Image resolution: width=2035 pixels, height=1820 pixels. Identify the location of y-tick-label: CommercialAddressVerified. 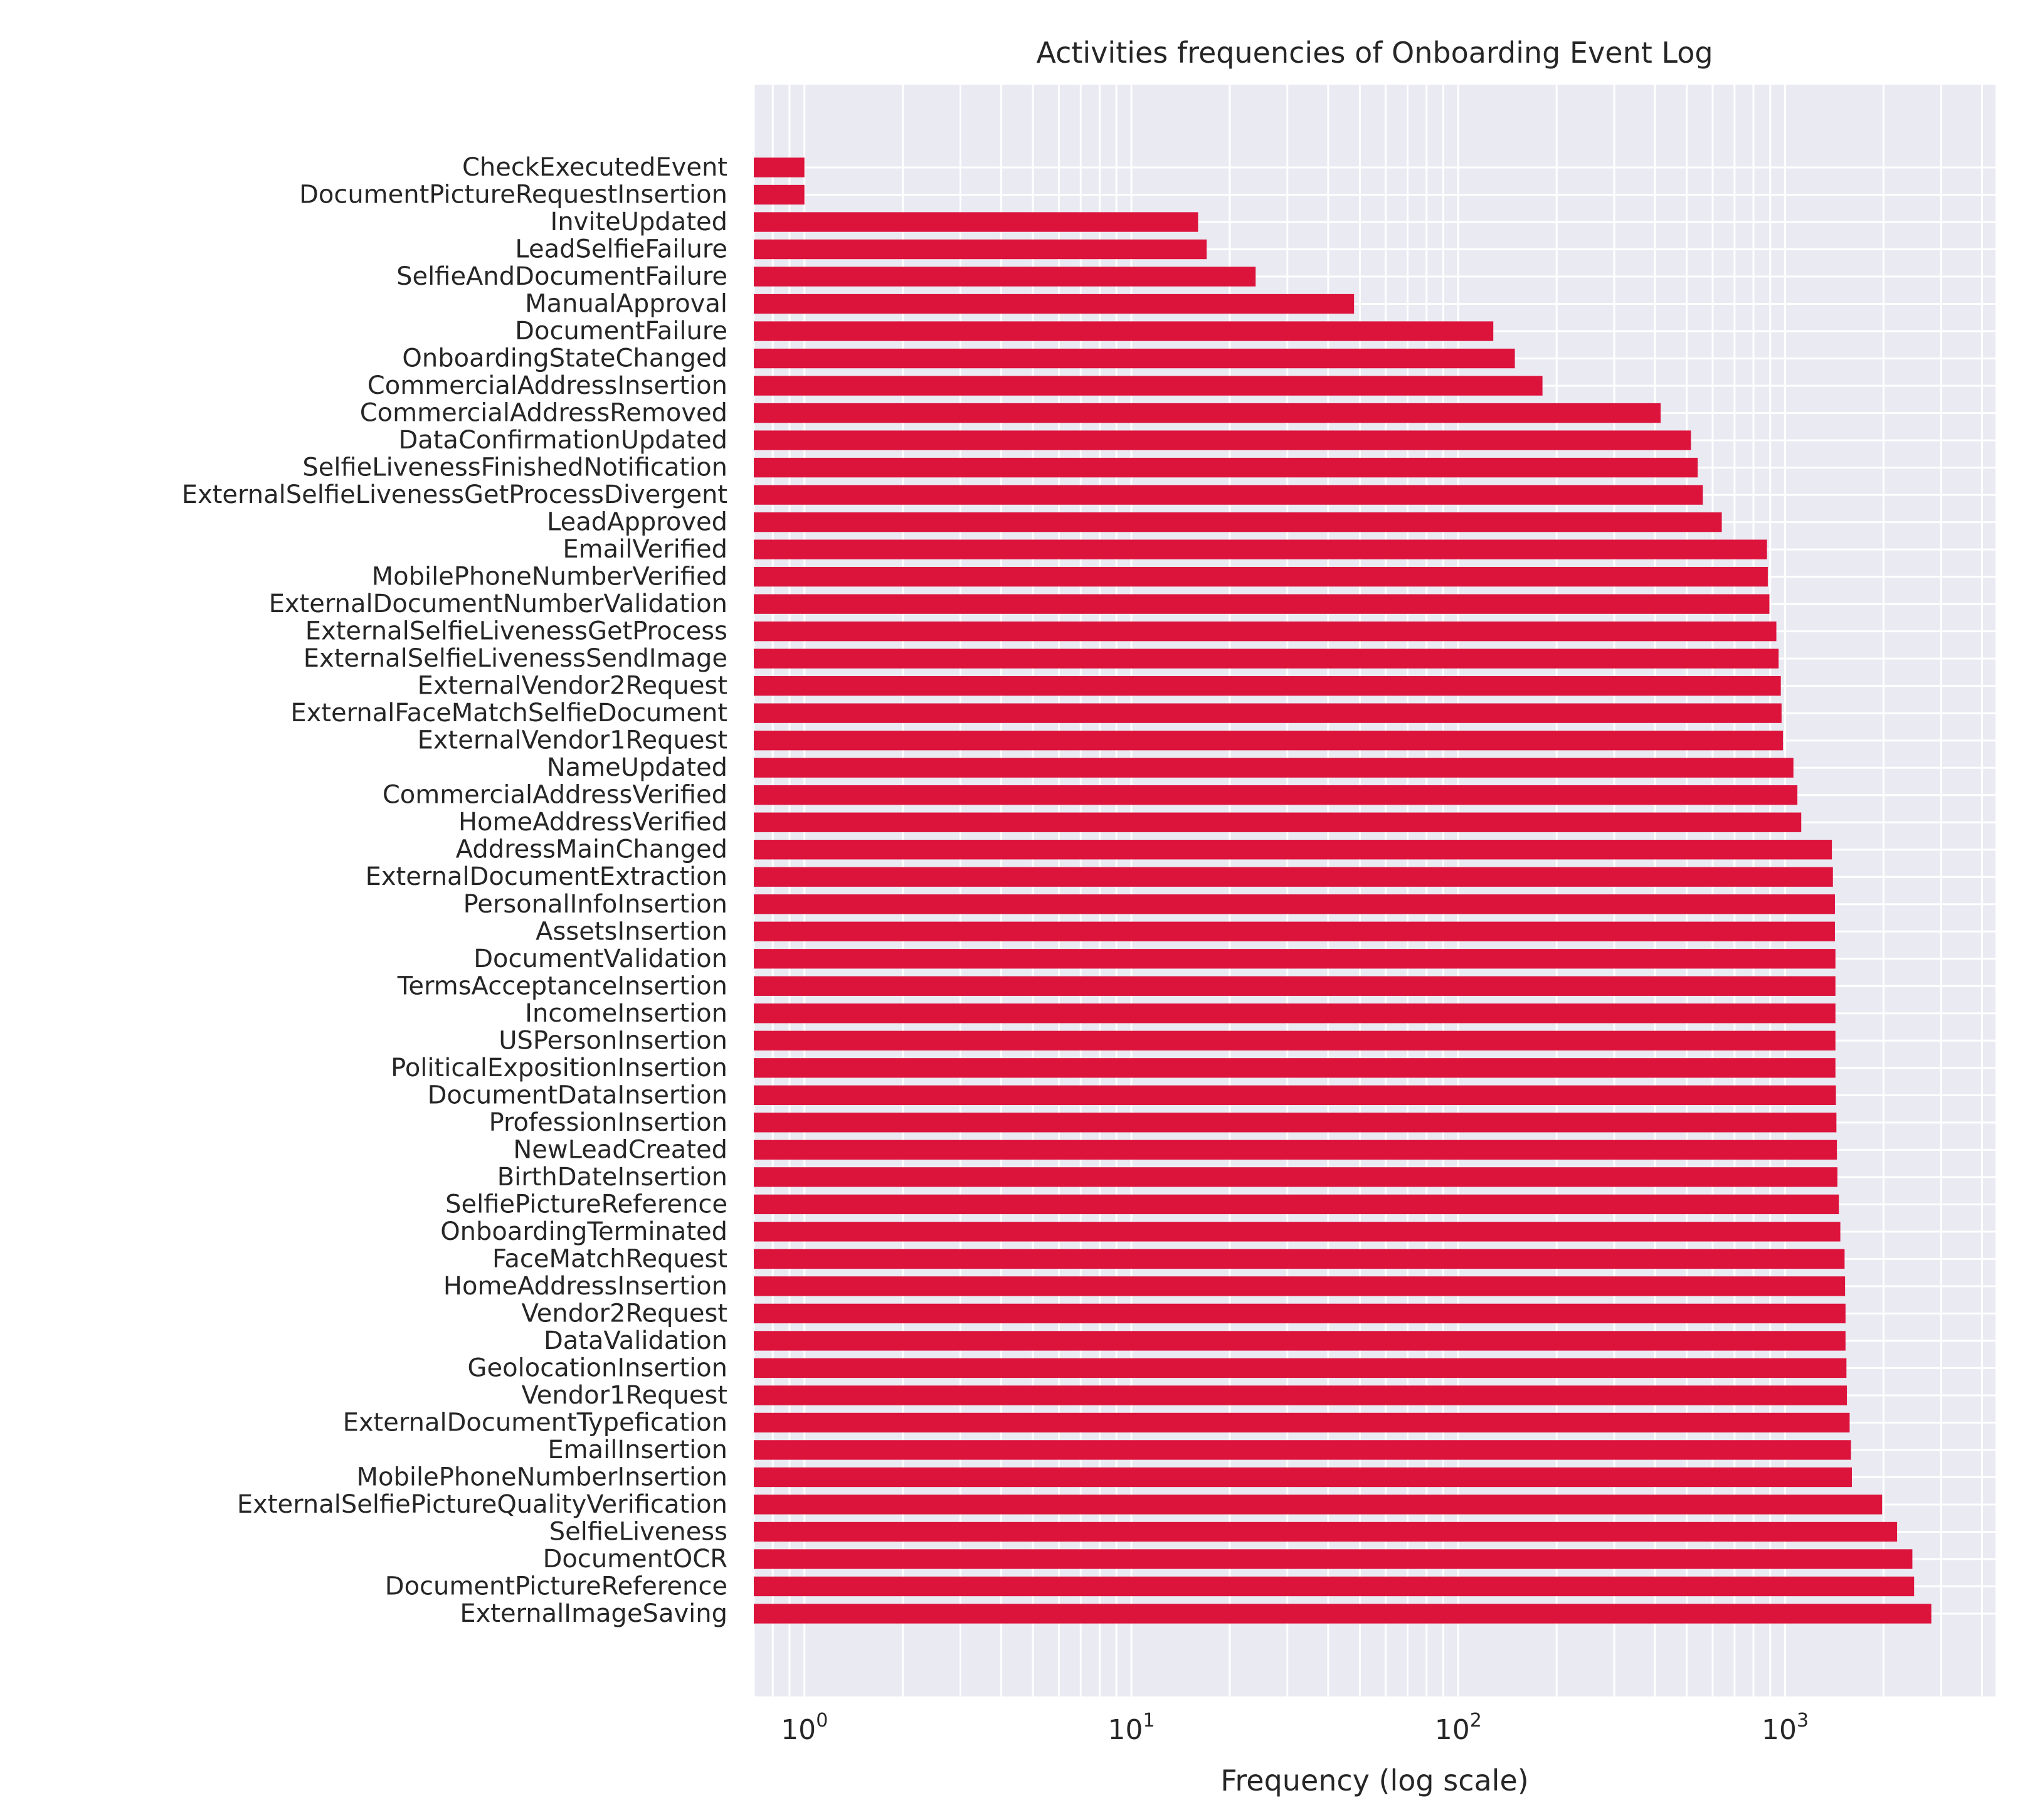
(555, 796).